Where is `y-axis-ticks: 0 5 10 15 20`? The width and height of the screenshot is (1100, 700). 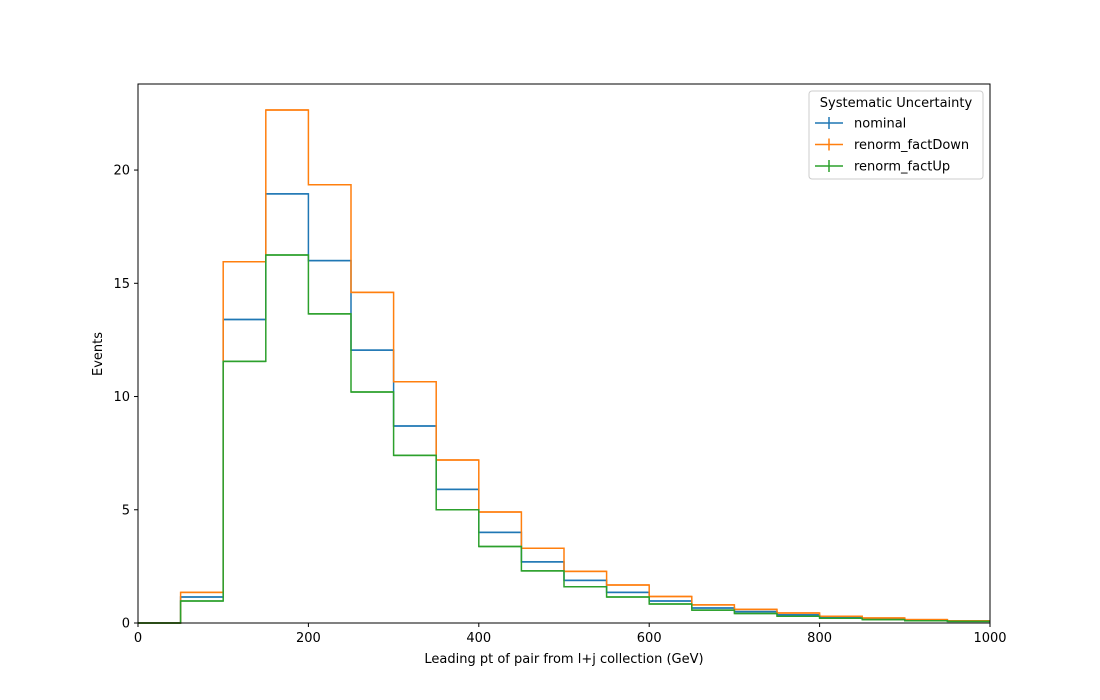 y-axis-ticks: 0 5 10 15 20 is located at coordinates (125, 398).